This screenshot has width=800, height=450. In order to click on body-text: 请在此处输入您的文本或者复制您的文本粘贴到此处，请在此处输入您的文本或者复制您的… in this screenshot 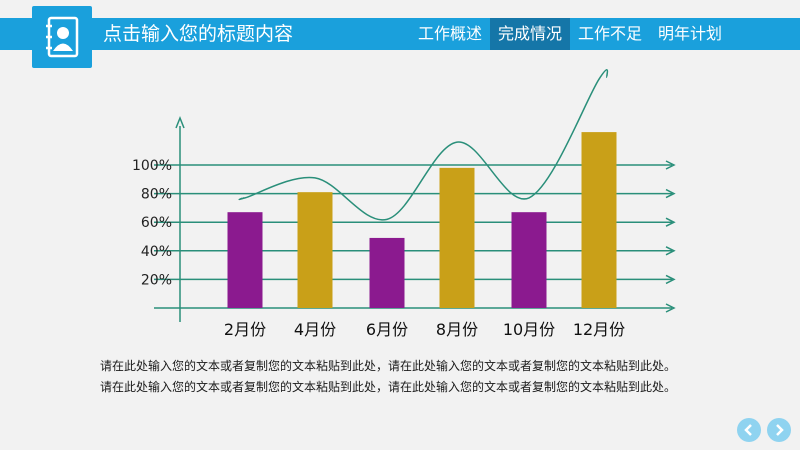, I will do `click(430, 377)`.